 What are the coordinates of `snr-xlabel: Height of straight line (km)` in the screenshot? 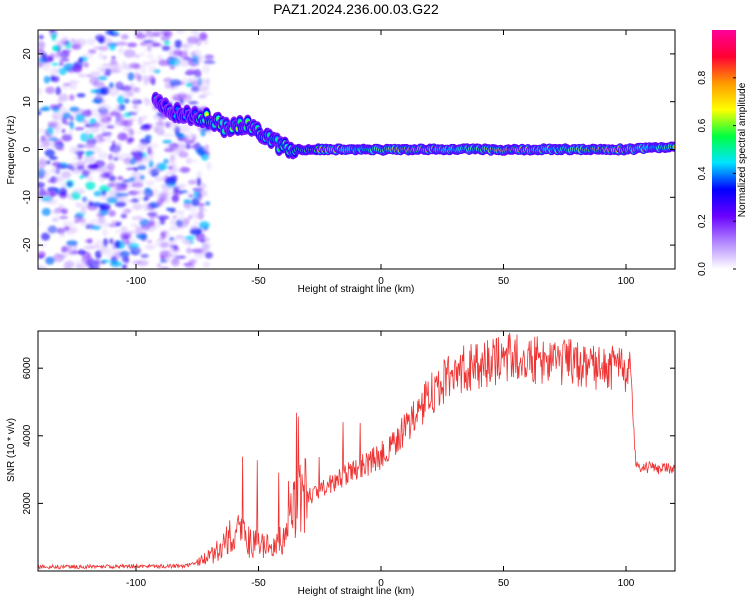 It's located at (356, 591).